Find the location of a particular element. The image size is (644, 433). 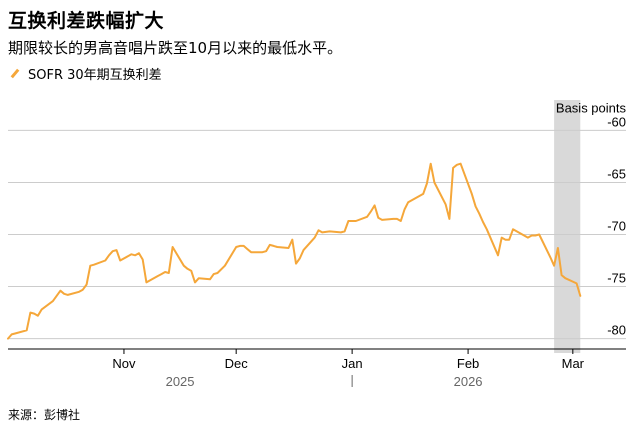

y-tick-label: -70 is located at coordinates (616, 226).